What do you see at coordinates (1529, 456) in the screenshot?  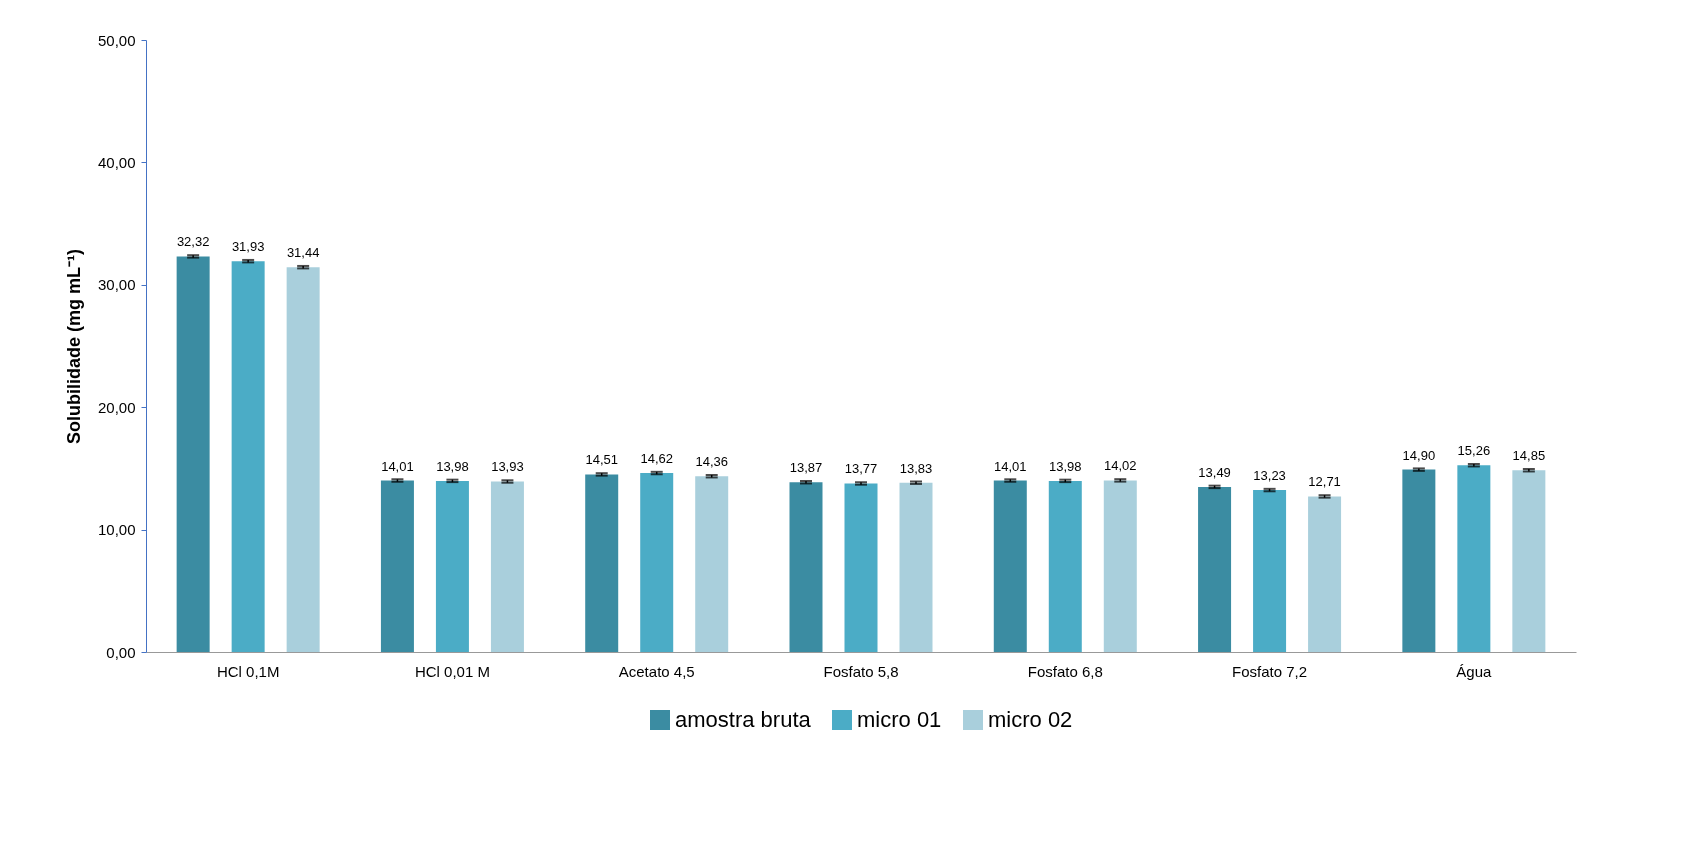 I see `data-label: 14,85` at bounding box center [1529, 456].